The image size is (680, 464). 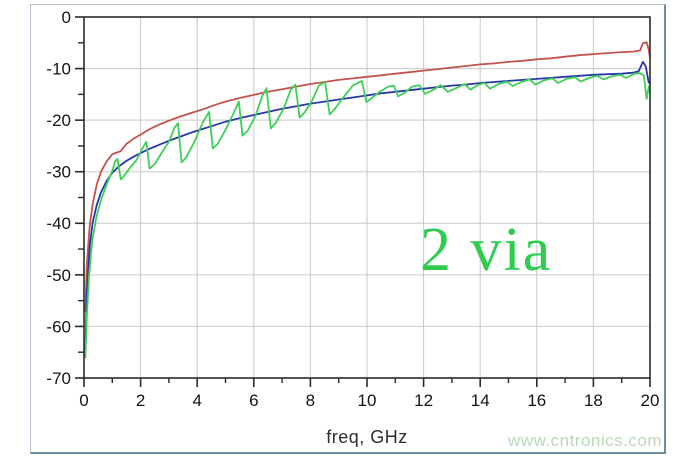 I want to click on x-tick-label: 2, so click(x=140, y=400).